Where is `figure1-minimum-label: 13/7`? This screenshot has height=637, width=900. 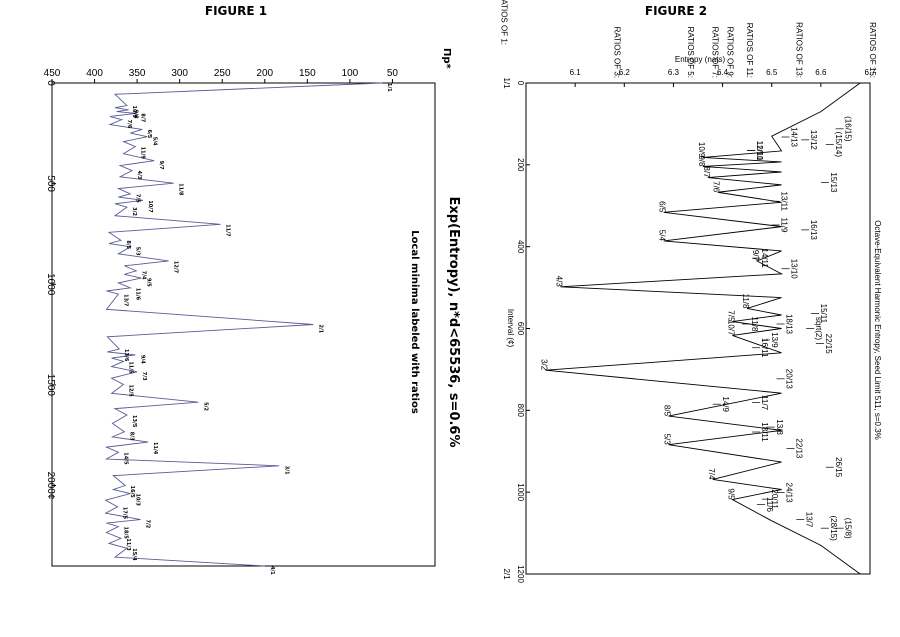
figure1-minimum-label: 13/7 is located at coordinates (125, 300).